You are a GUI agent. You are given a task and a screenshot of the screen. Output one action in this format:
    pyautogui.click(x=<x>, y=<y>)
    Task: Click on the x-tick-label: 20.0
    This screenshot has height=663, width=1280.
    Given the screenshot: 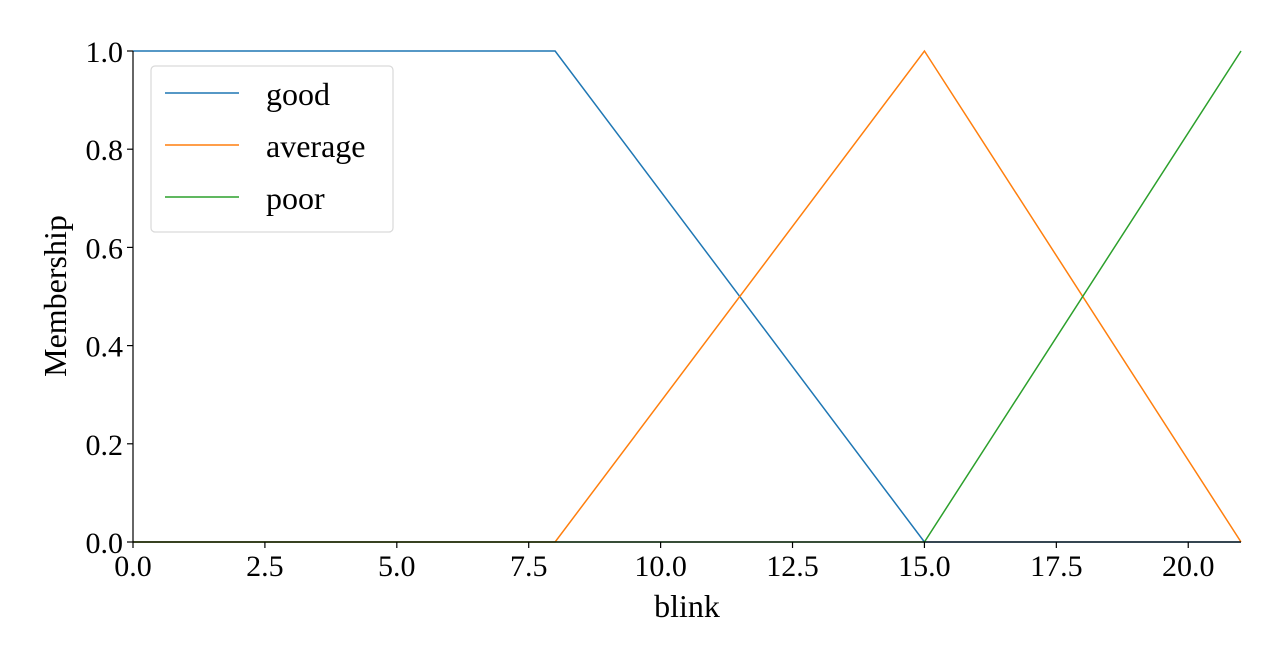 What is the action you would take?
    pyautogui.click(x=1188, y=566)
    